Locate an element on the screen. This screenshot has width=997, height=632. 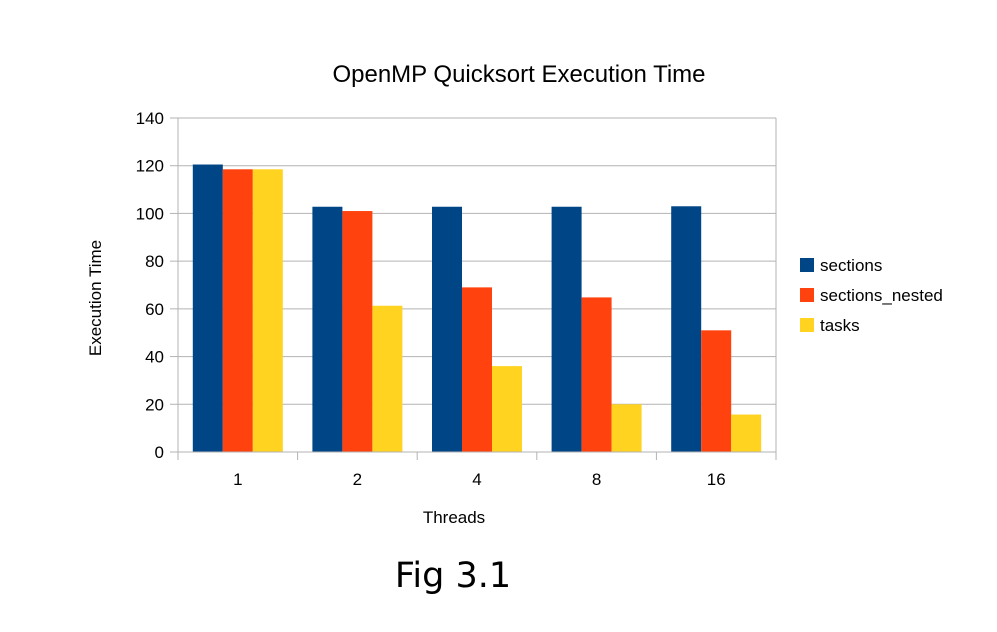
legend-label: tasks is located at coordinates (840, 325).